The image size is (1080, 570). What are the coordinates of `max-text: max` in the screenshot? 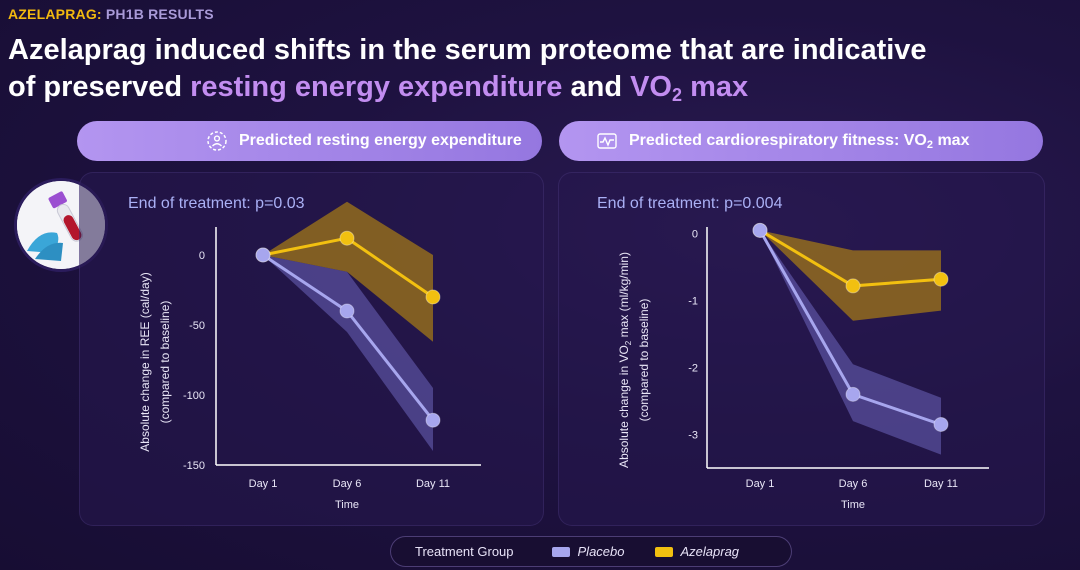 It's located at (715, 87).